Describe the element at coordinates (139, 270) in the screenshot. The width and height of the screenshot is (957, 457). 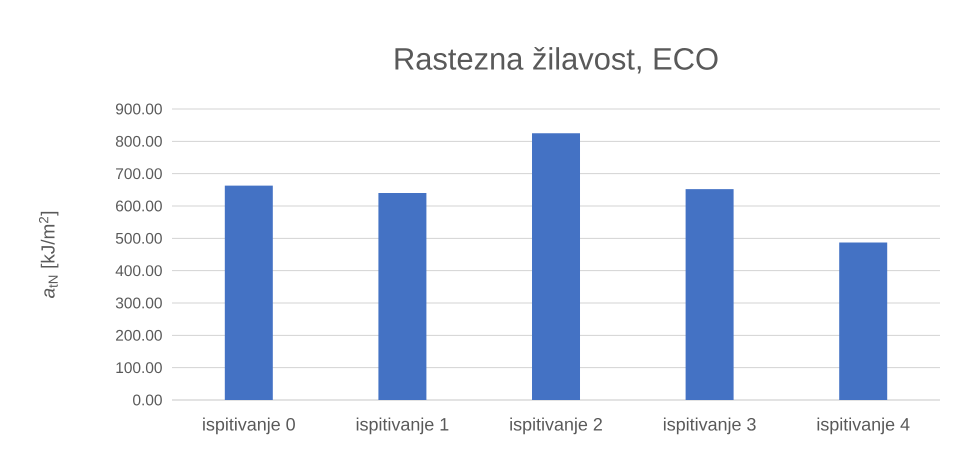
I see `y-tick-label: 400.00` at that location.